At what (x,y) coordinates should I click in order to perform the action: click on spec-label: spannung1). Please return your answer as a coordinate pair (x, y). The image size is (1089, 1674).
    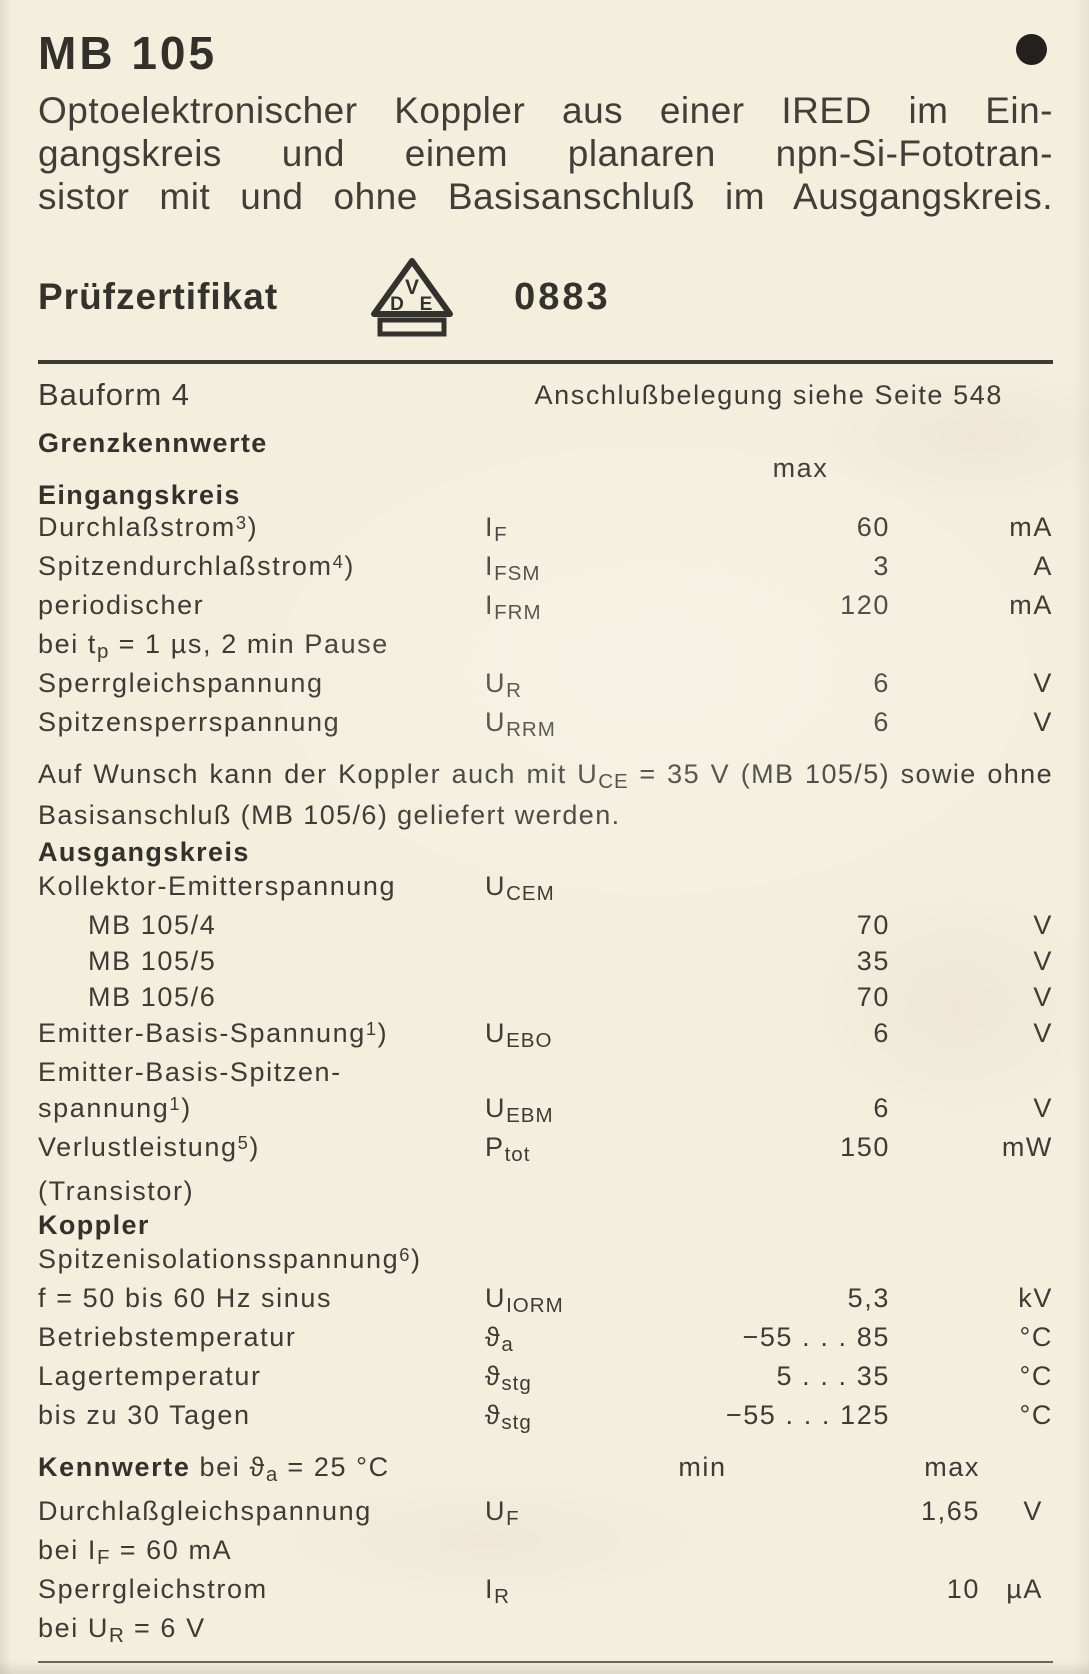
    Looking at the image, I should click on (115, 1107).